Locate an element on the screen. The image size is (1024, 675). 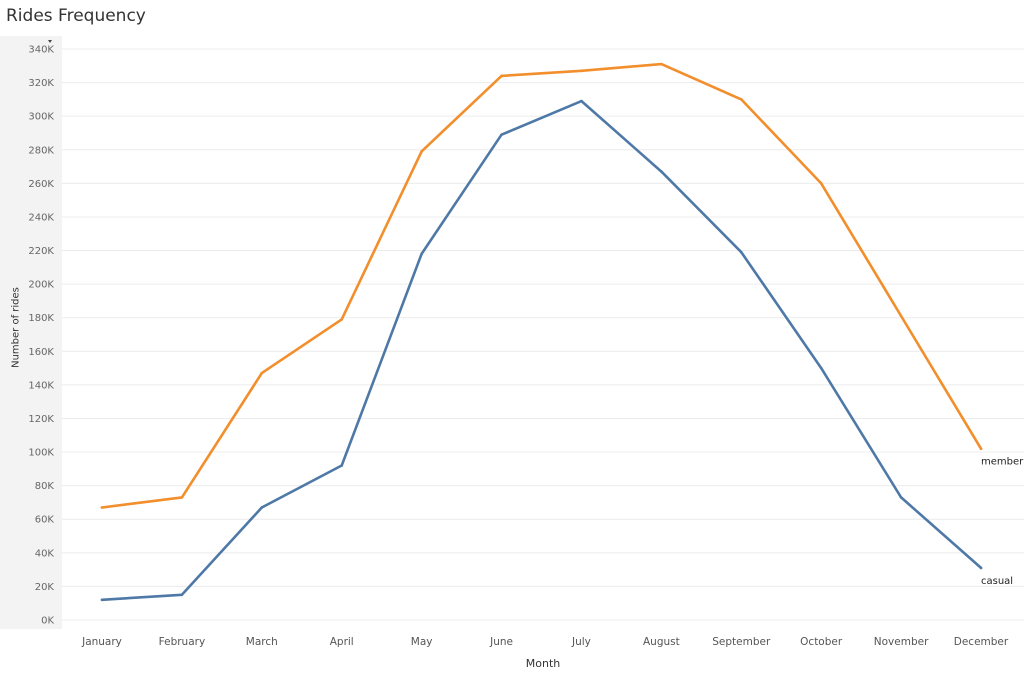
y-tick-label: 100K is located at coordinates (41, 453).